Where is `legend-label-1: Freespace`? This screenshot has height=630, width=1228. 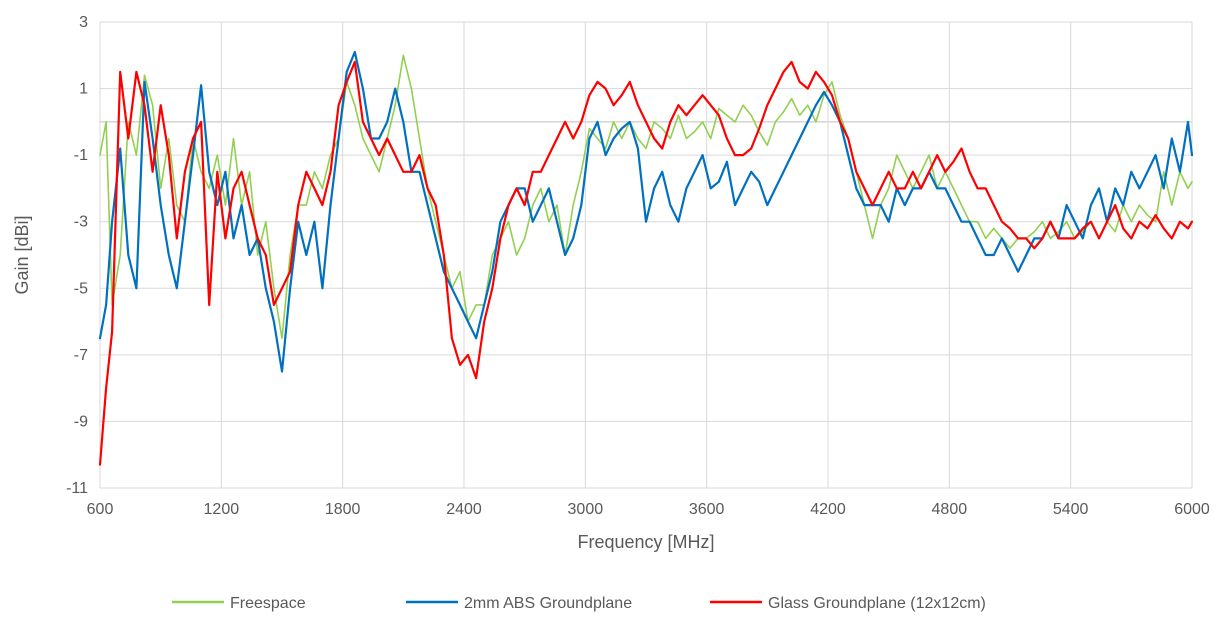 legend-label-1: Freespace is located at coordinates (268, 603).